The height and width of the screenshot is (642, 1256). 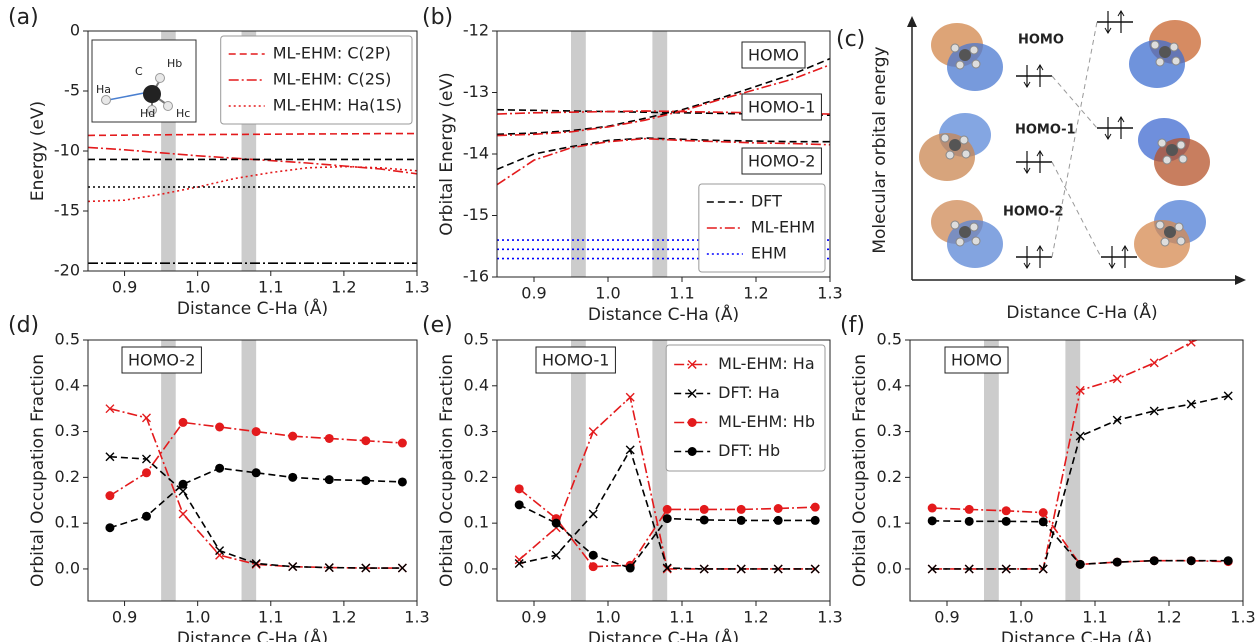 What do you see at coordinates (533, 617) in the screenshot?
I see `x-tick-label: 0.9` at bounding box center [533, 617].